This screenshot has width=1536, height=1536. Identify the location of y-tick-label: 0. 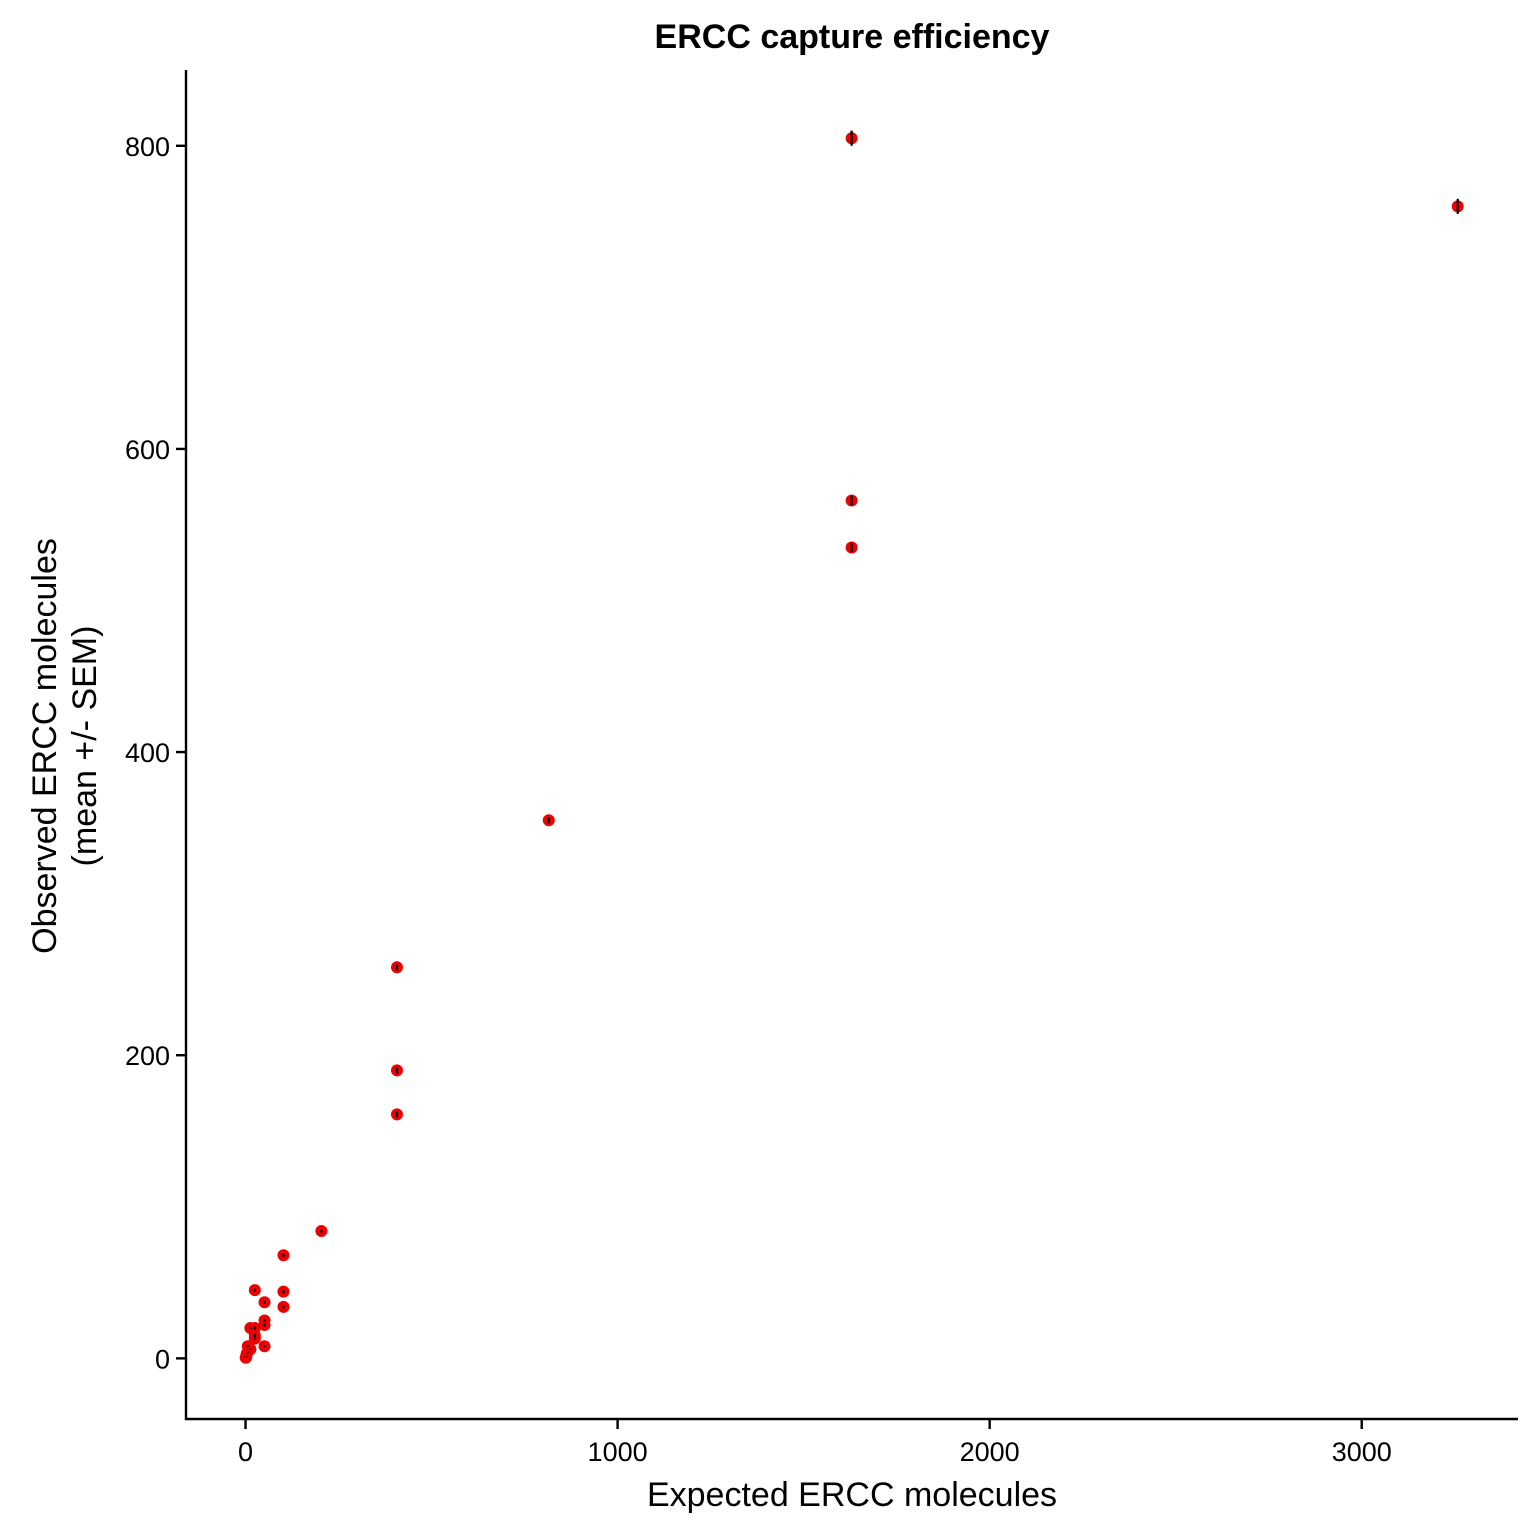
(162, 1359).